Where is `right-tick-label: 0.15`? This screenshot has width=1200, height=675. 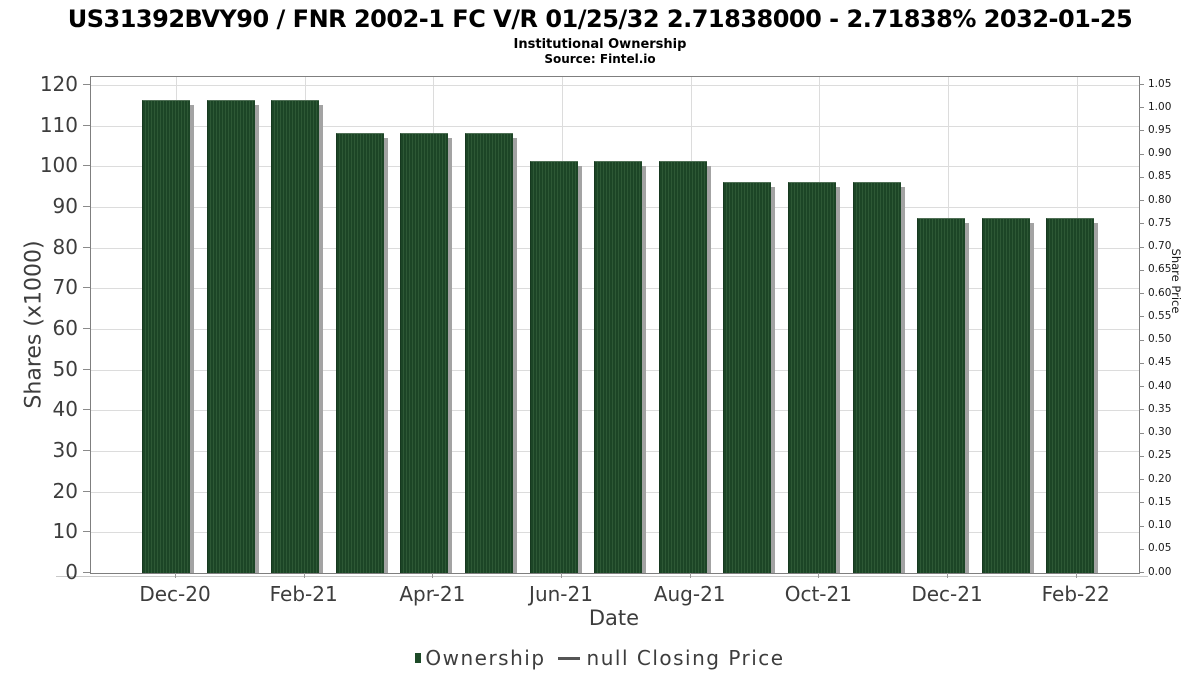 right-tick-label: 0.15 is located at coordinates (1160, 501).